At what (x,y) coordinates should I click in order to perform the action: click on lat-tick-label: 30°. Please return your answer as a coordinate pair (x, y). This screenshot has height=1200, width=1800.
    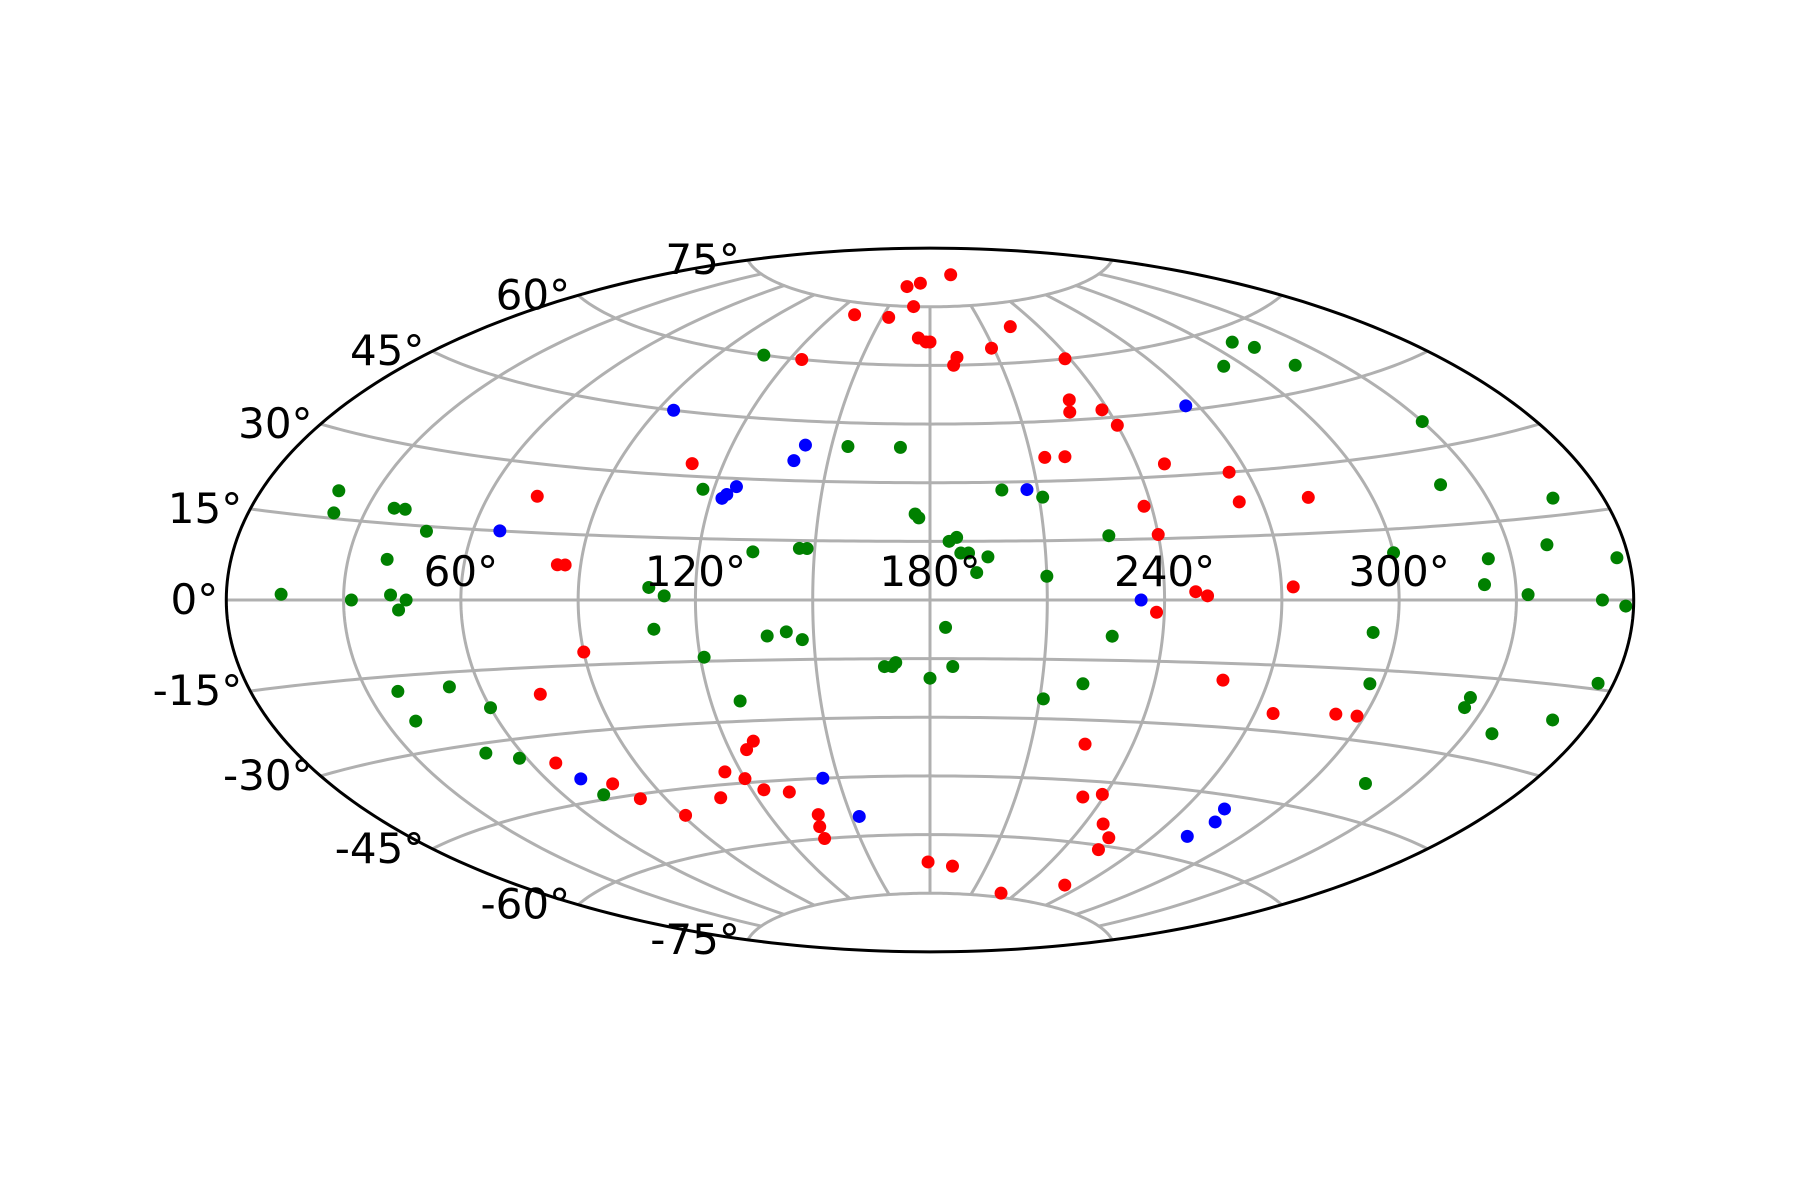
    Looking at the image, I should click on (275, 423).